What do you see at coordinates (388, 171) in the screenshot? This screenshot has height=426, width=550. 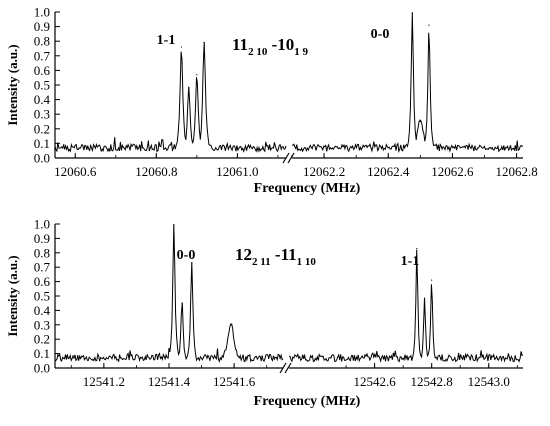 I see `x-tick-label: 12062.4` at bounding box center [388, 171].